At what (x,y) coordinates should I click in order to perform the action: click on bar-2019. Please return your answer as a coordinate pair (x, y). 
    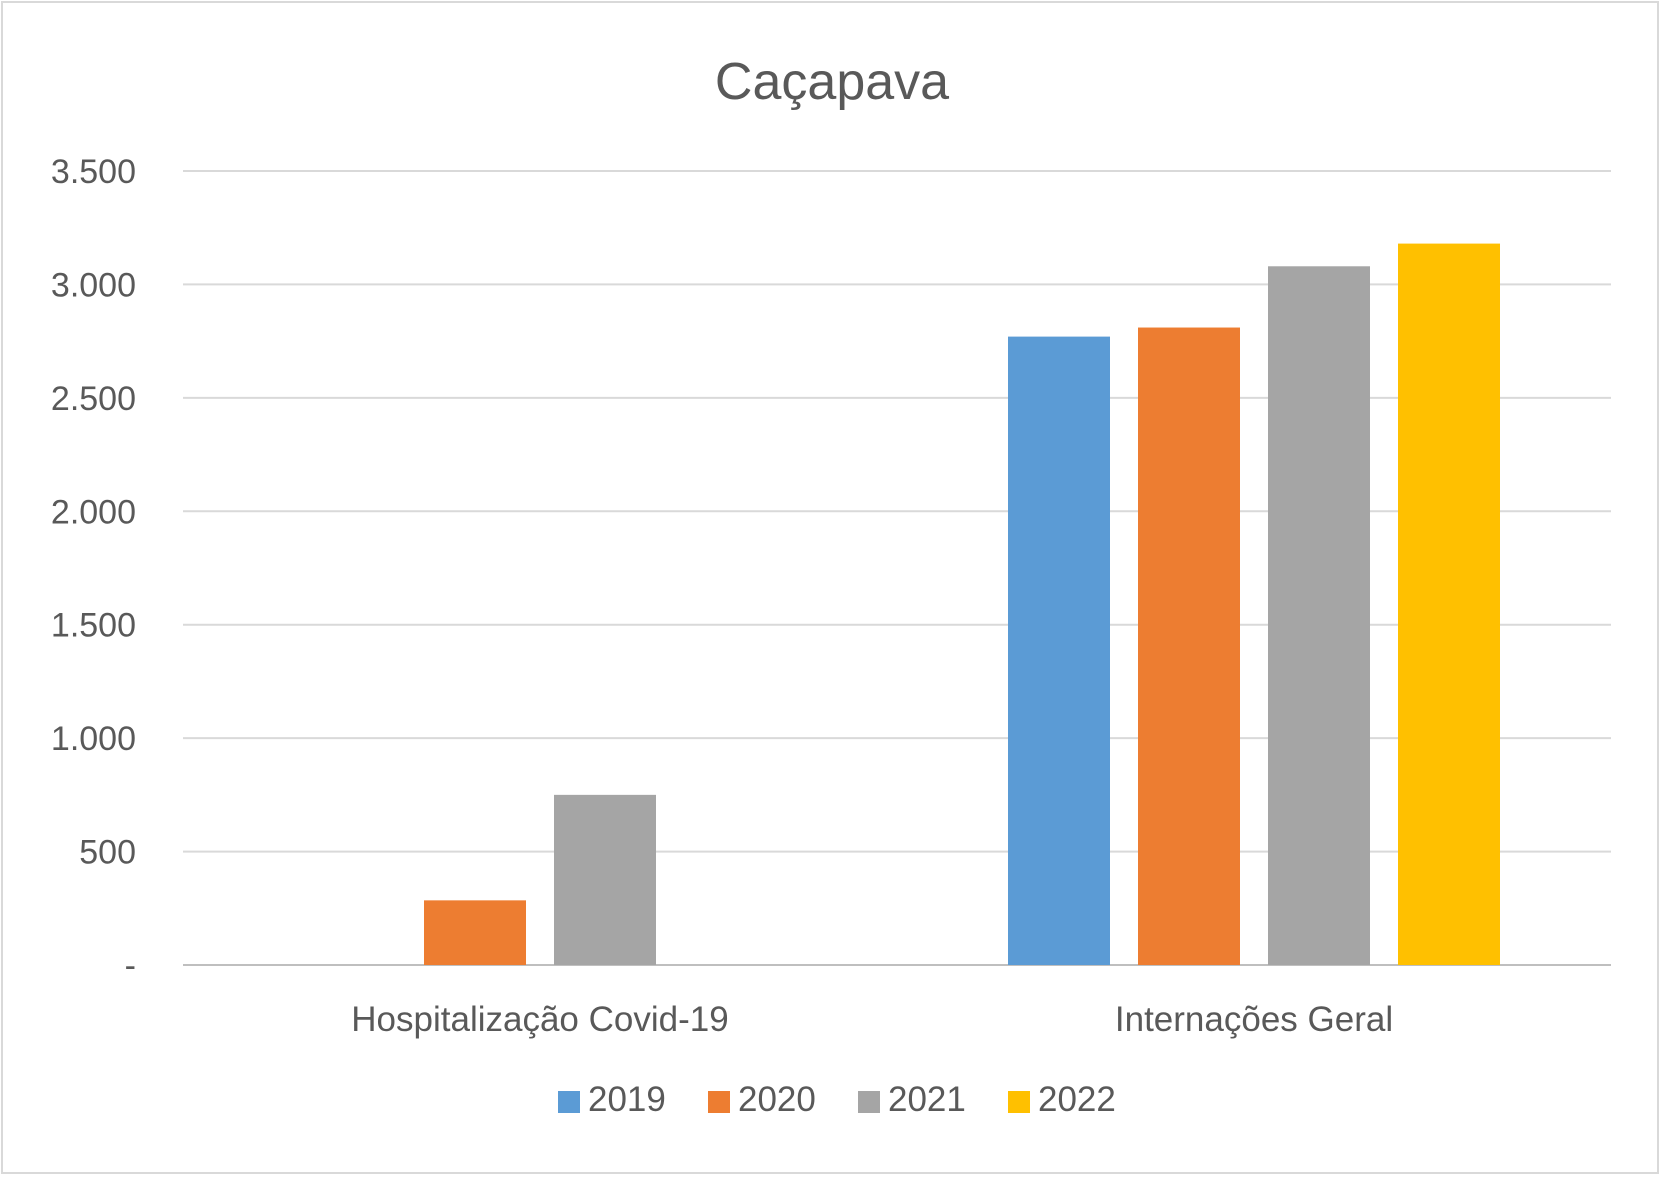
    Looking at the image, I should click on (1059, 650).